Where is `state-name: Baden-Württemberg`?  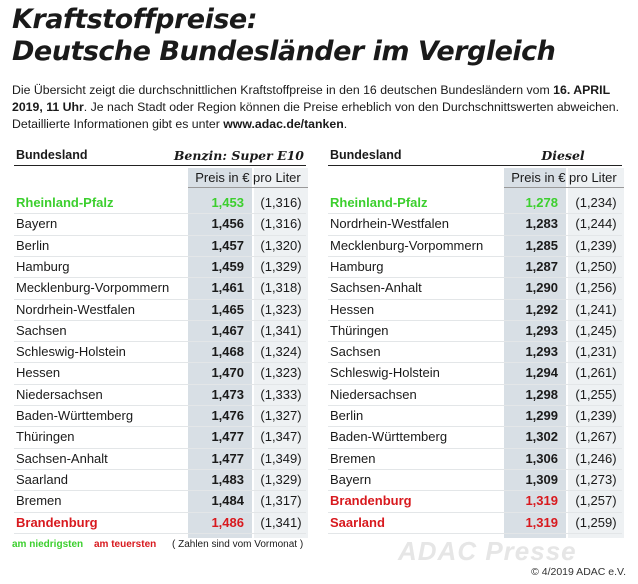 state-name: Baden-Württemberg is located at coordinates (75, 415).